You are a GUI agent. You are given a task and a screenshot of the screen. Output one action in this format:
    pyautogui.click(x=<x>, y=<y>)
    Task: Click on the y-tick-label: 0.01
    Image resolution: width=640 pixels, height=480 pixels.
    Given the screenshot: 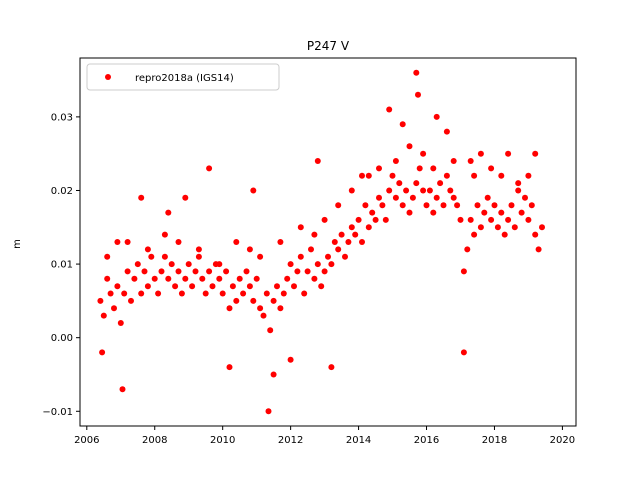 What is the action you would take?
    pyautogui.click(x=62, y=265)
    